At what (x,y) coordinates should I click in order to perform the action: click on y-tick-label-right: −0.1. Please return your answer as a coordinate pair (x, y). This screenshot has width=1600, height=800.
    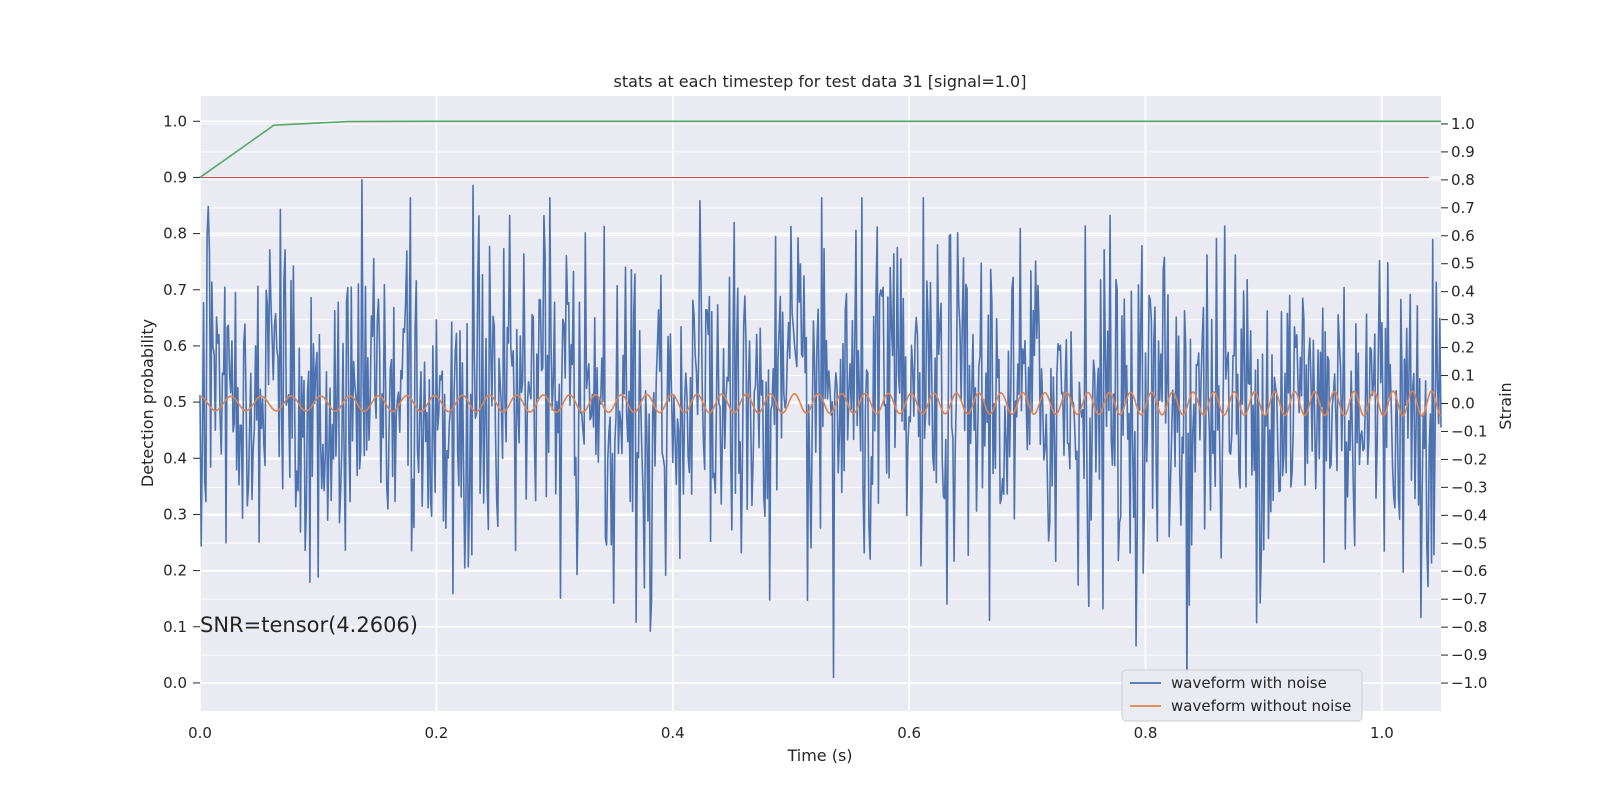
    Looking at the image, I should click on (1469, 431).